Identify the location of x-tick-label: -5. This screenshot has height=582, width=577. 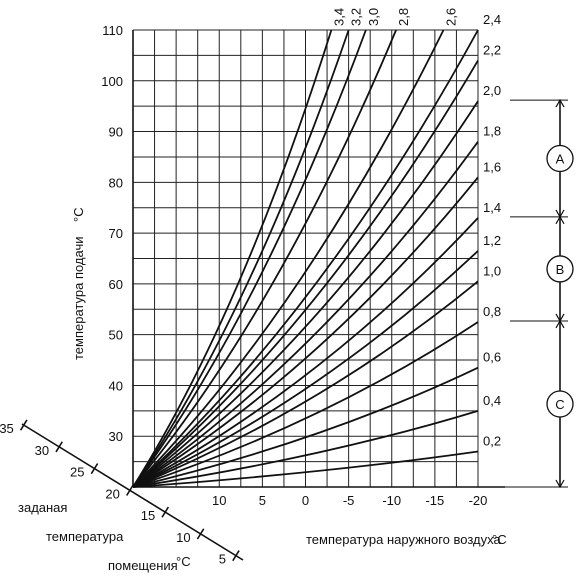
(349, 500).